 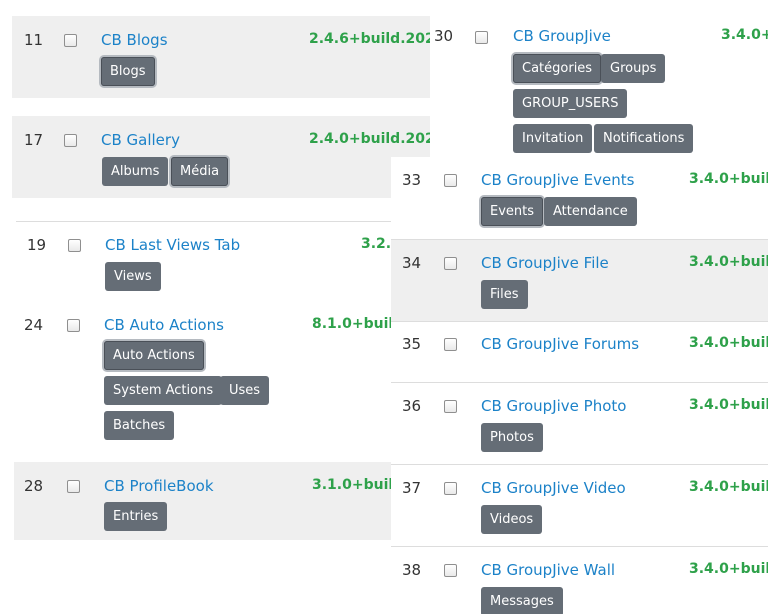 What do you see at coordinates (512, 211) in the screenshot?
I see `tag-events: Events` at bounding box center [512, 211].